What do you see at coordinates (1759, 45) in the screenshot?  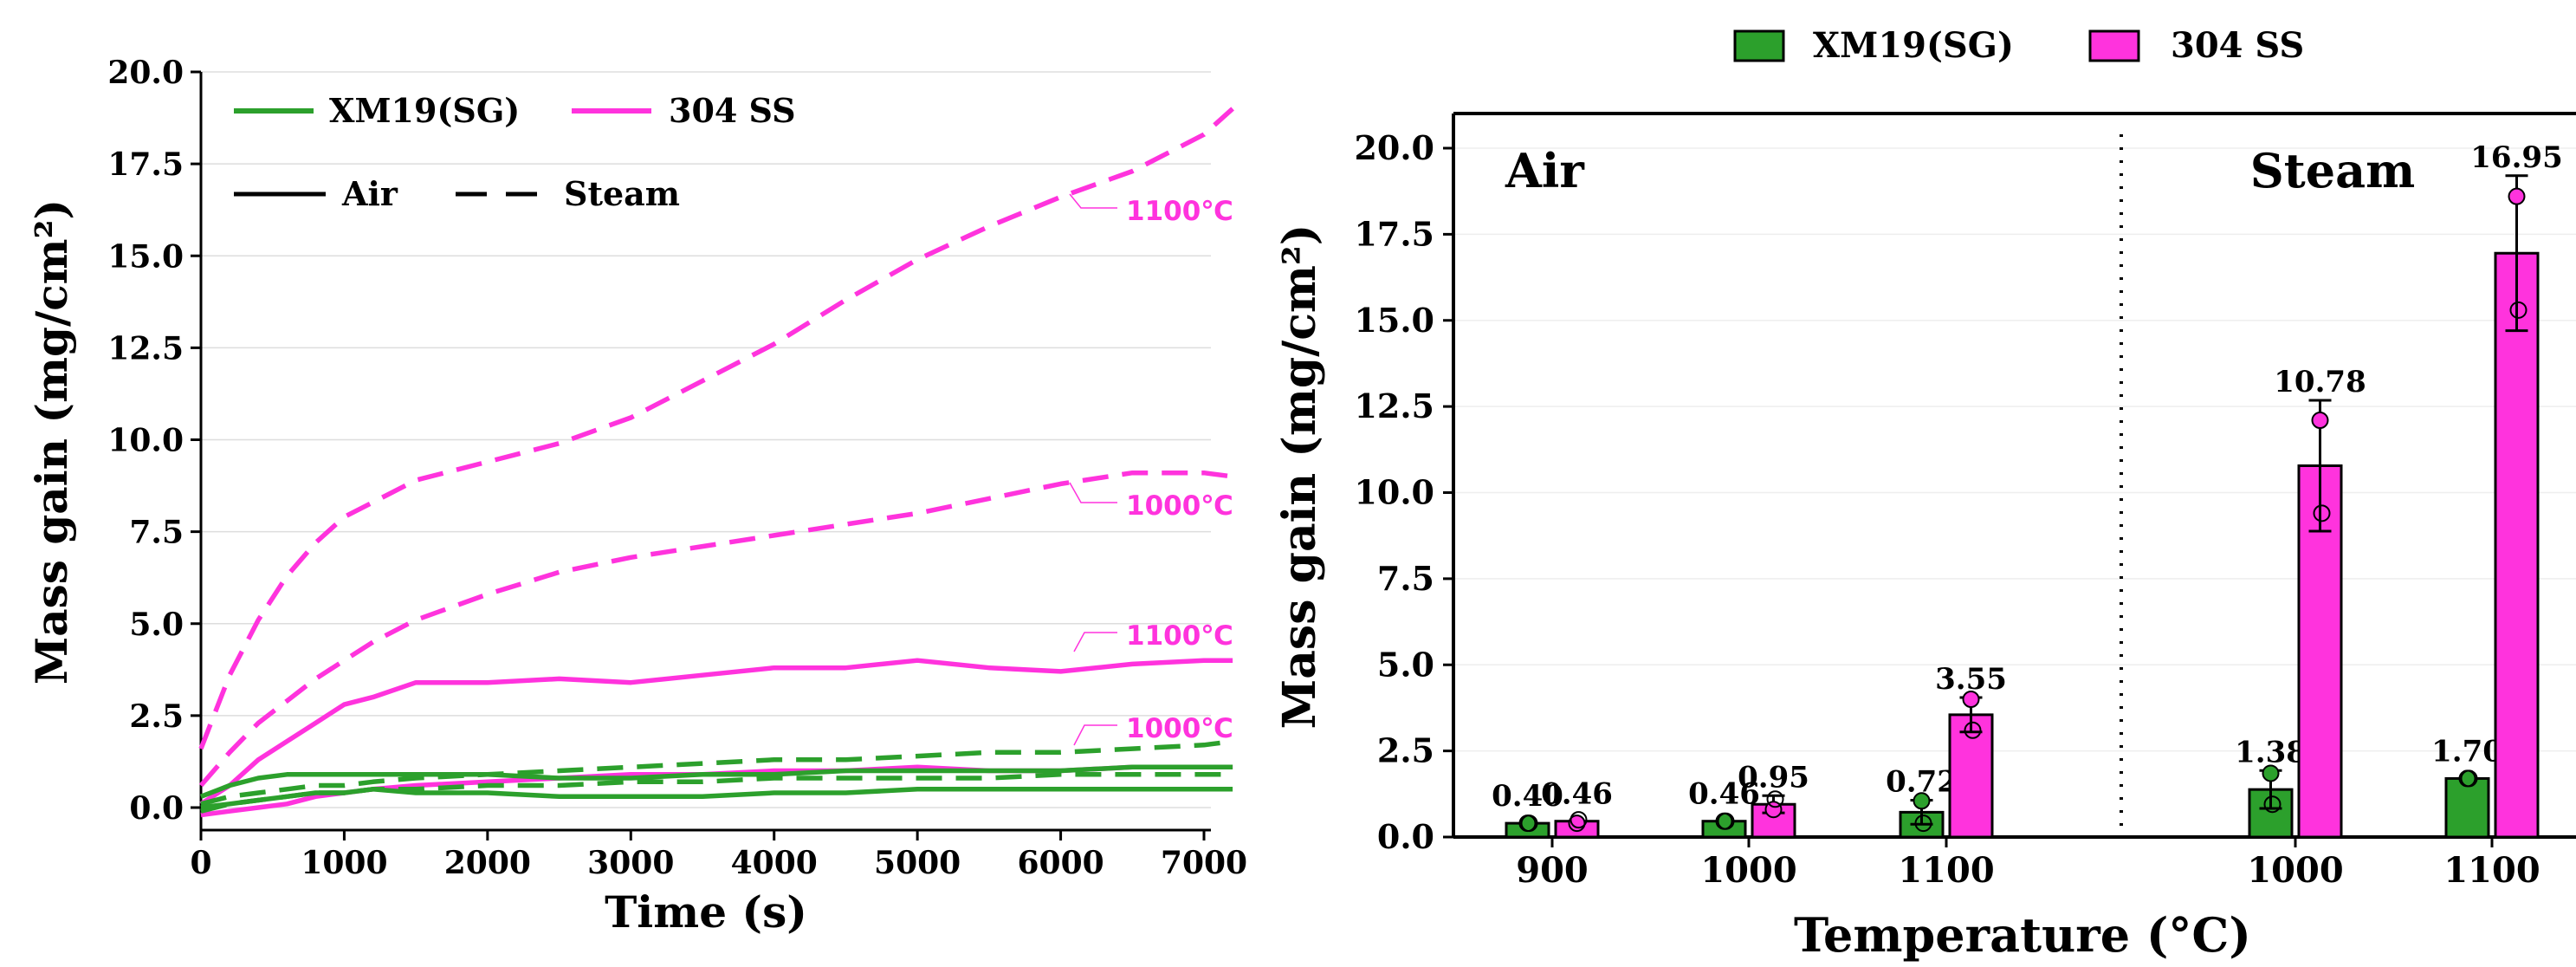 I see `legend-swatch-xm19` at bounding box center [1759, 45].